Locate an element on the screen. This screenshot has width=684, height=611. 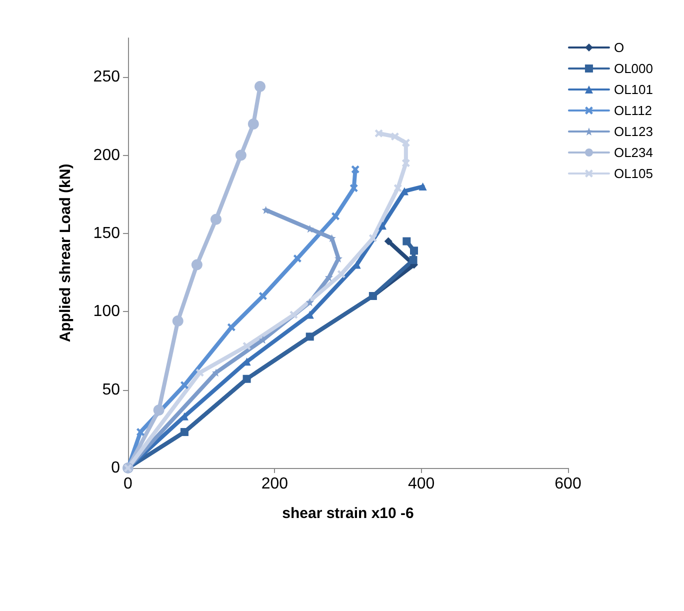
legend-label: OL123 is located at coordinates (634, 131).